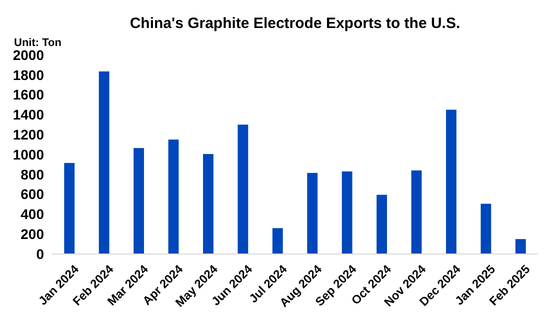 Image resolution: width=550 pixels, height=329 pixels. What do you see at coordinates (28, 134) in the screenshot?
I see `y-tick-label: 1200` at bounding box center [28, 134].